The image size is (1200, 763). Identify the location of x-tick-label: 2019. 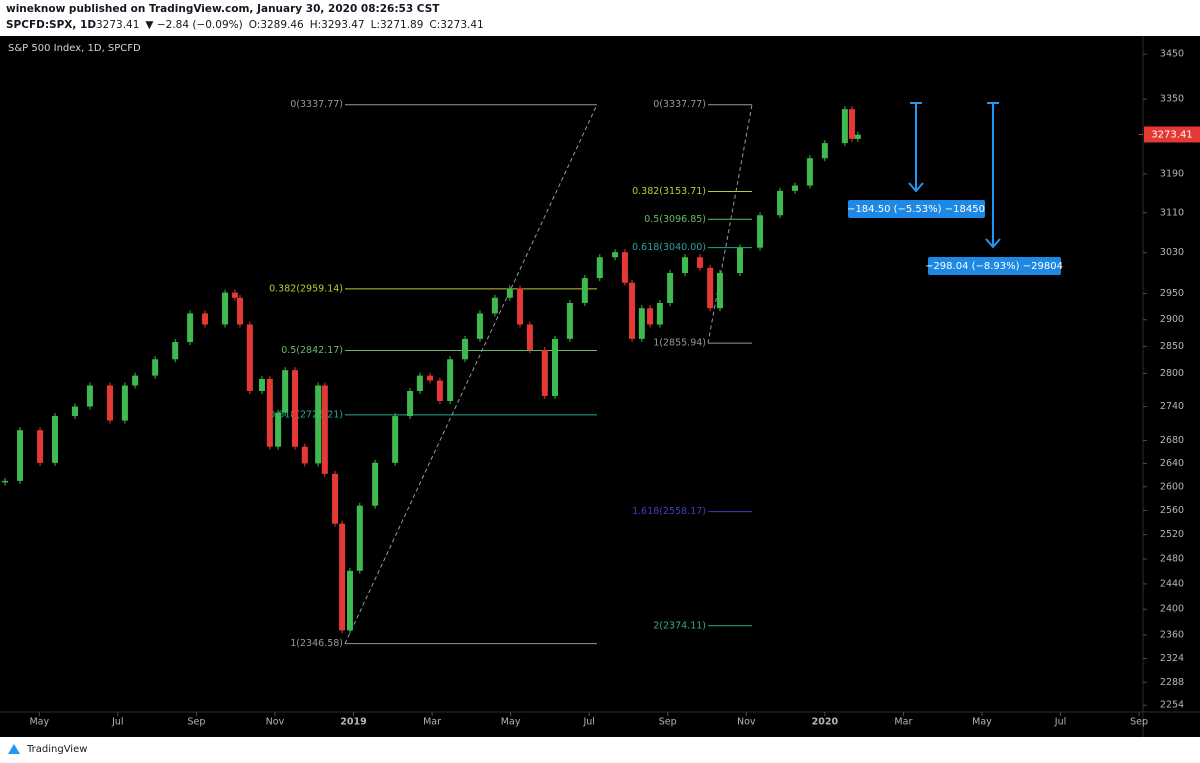
(353, 722).